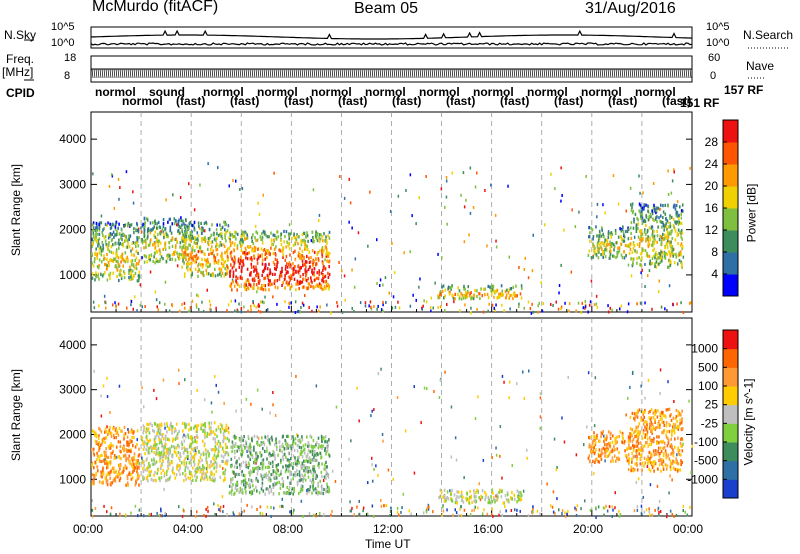 The image size is (800, 554). I want to click on freq-nave-trace, so click(391, 73).